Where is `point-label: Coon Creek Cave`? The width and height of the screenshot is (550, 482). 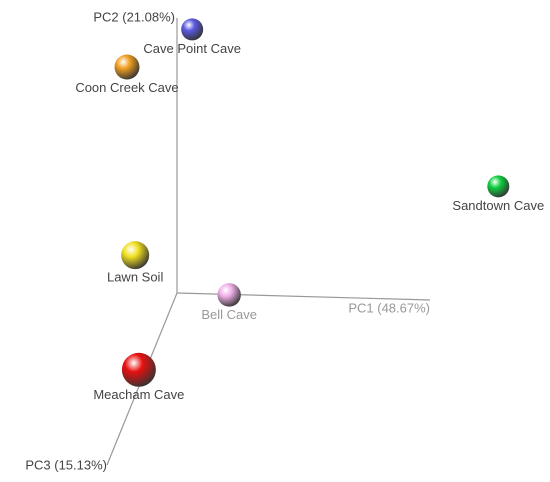
point-label: Coon Creek Cave is located at coordinates (126, 87).